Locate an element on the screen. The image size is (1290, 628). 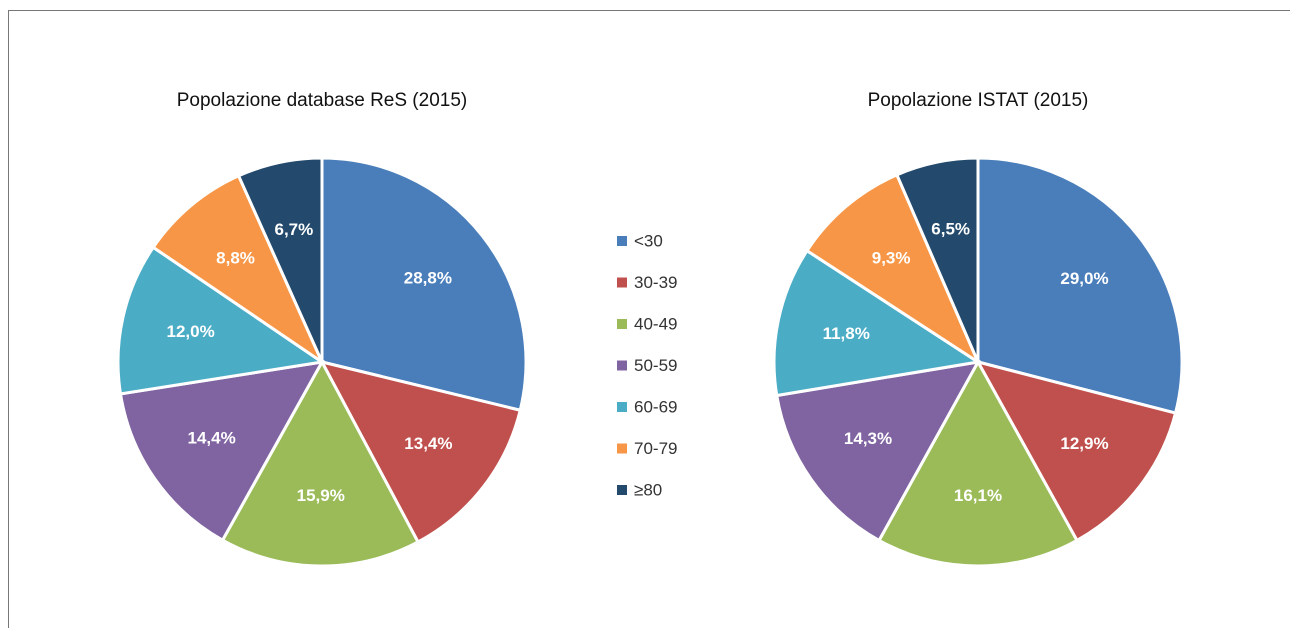
value-label: 16,1% is located at coordinates (978, 495).